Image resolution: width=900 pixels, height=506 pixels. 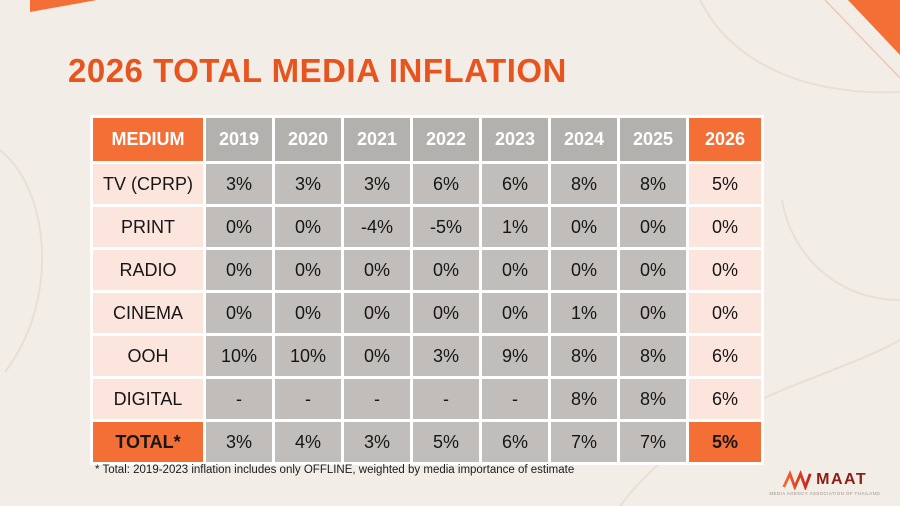 I want to click on table-row: CINEMA 0% 0% 0% 0% 0% 1% 0% 0%, so click(x=427, y=313).